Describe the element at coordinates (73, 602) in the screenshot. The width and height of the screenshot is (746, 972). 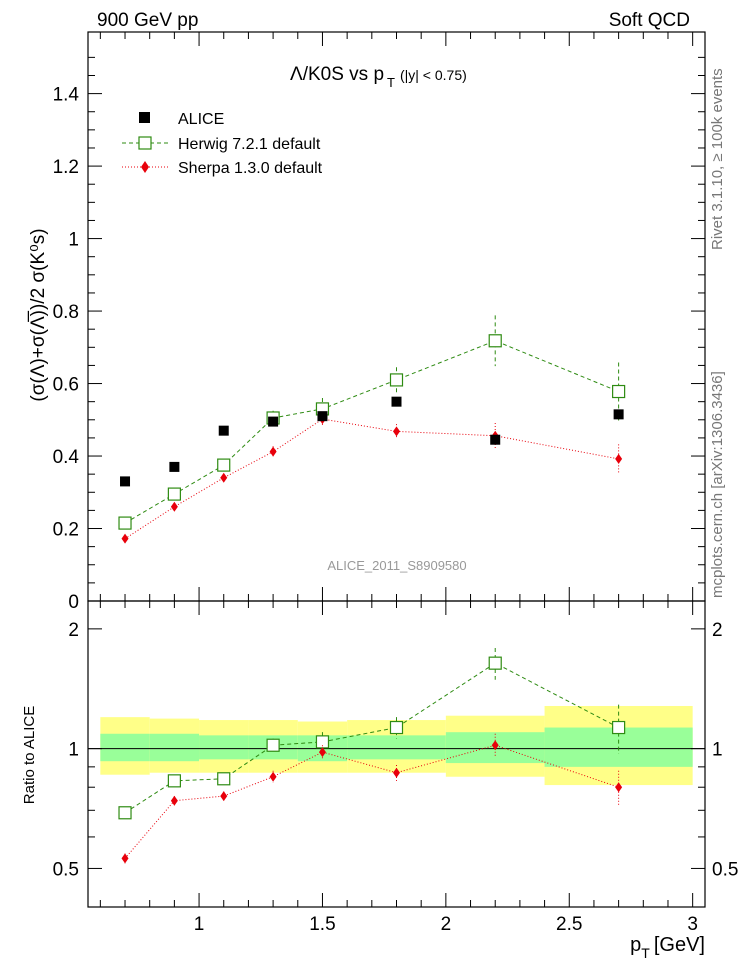
I see `main-ytick-label: 0` at that location.